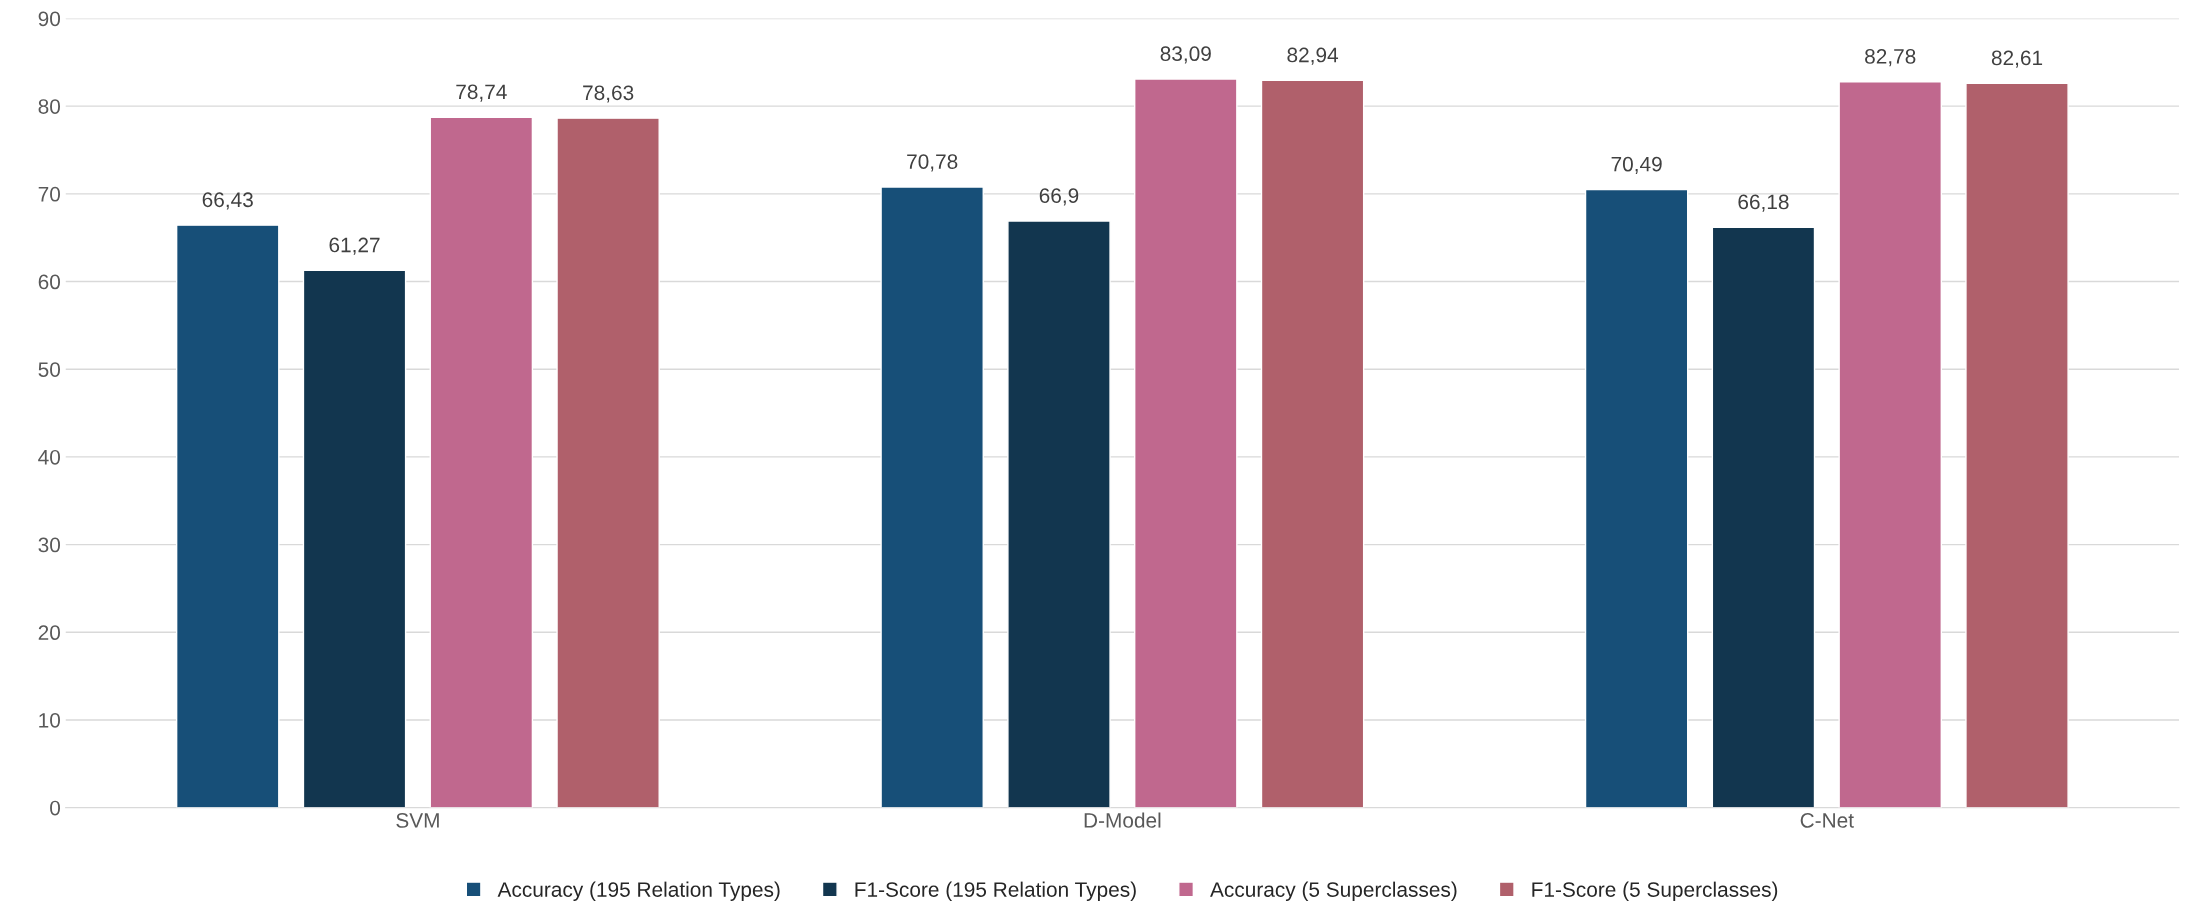  What do you see at coordinates (481, 93) in the screenshot?
I see `data-label: 78,74` at bounding box center [481, 93].